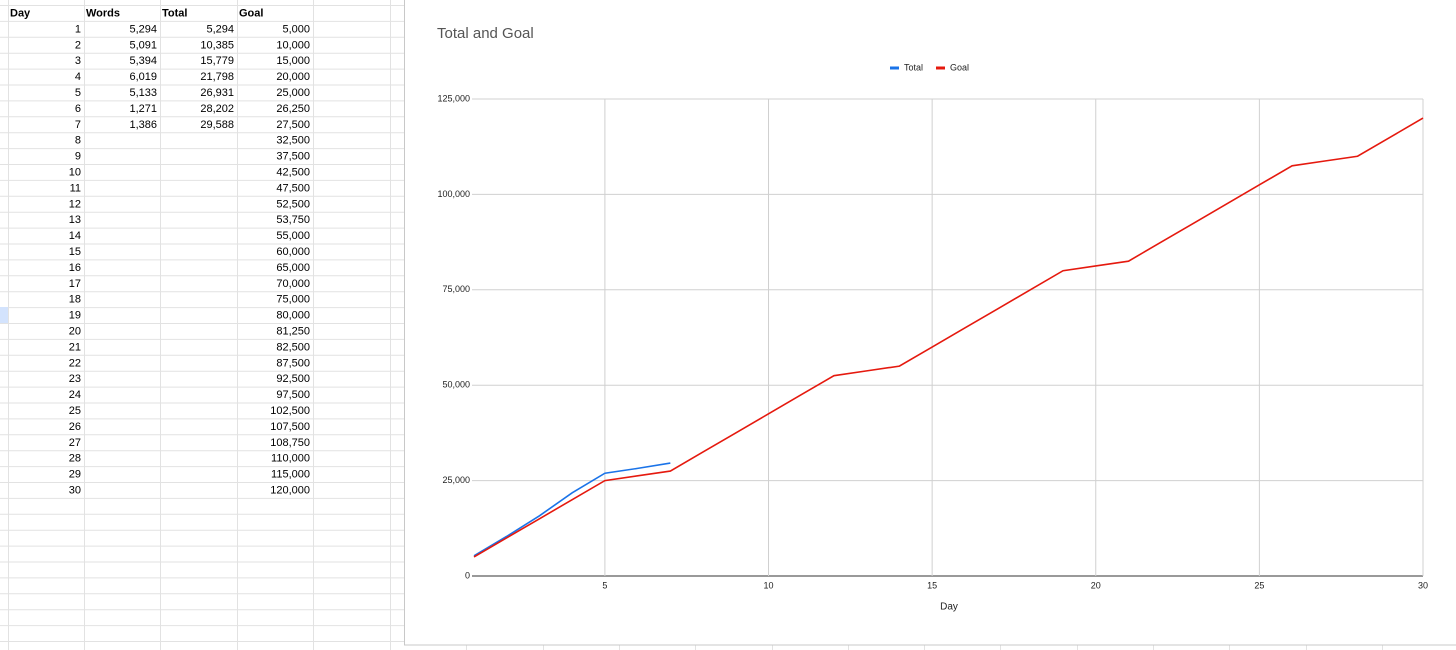 The image size is (1456, 650). Describe the element at coordinates (78, 109) in the screenshot. I see `cell: 6` at that location.